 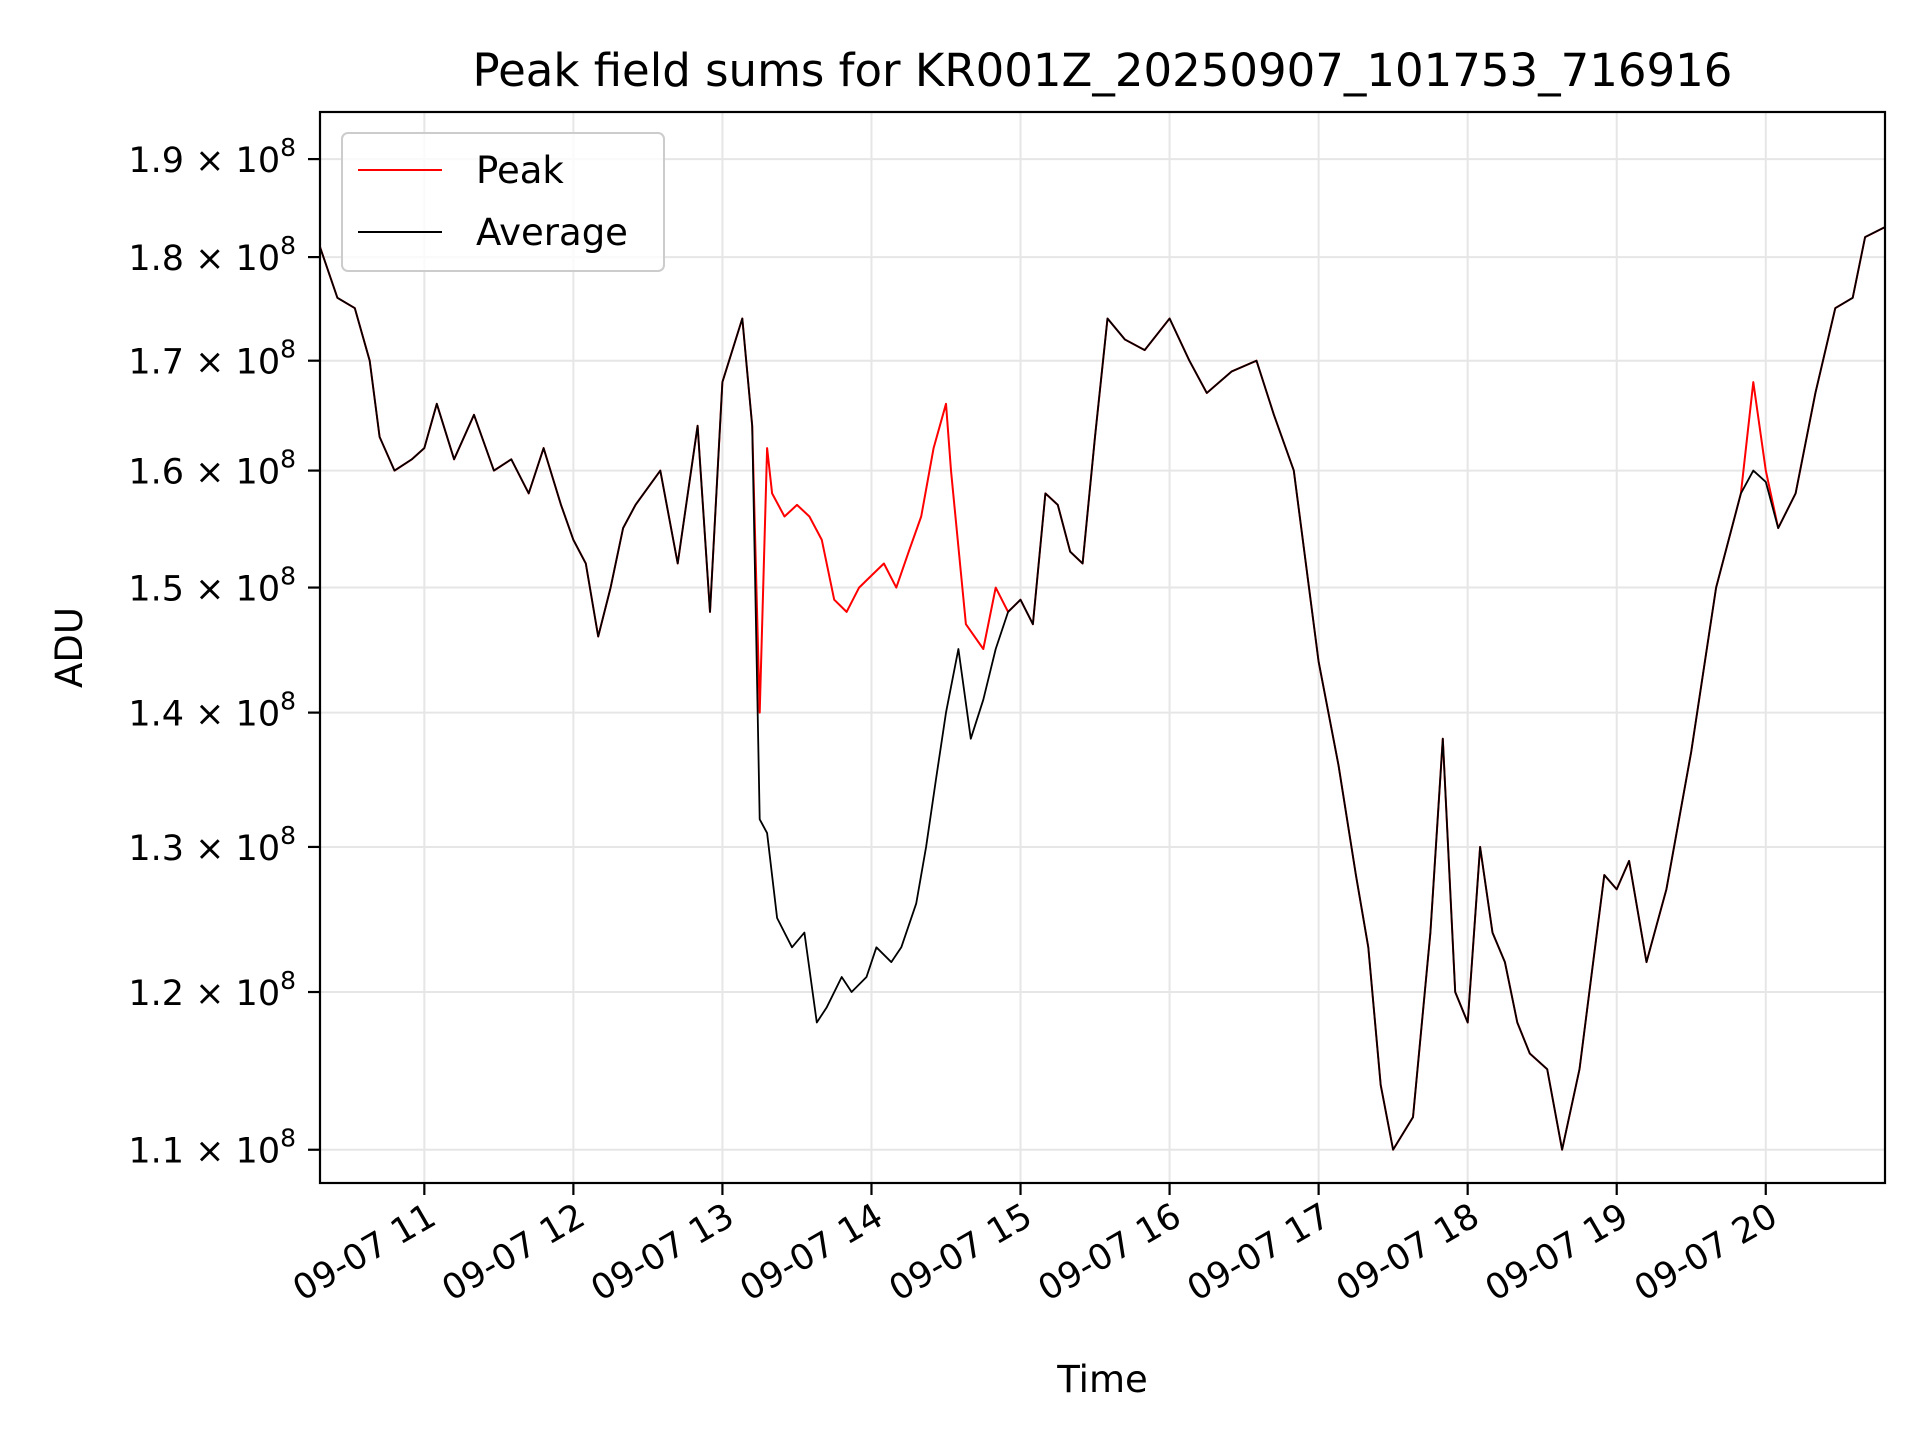 I want to click on y-tick-label: 1.6 × 108, so click(x=212, y=469).